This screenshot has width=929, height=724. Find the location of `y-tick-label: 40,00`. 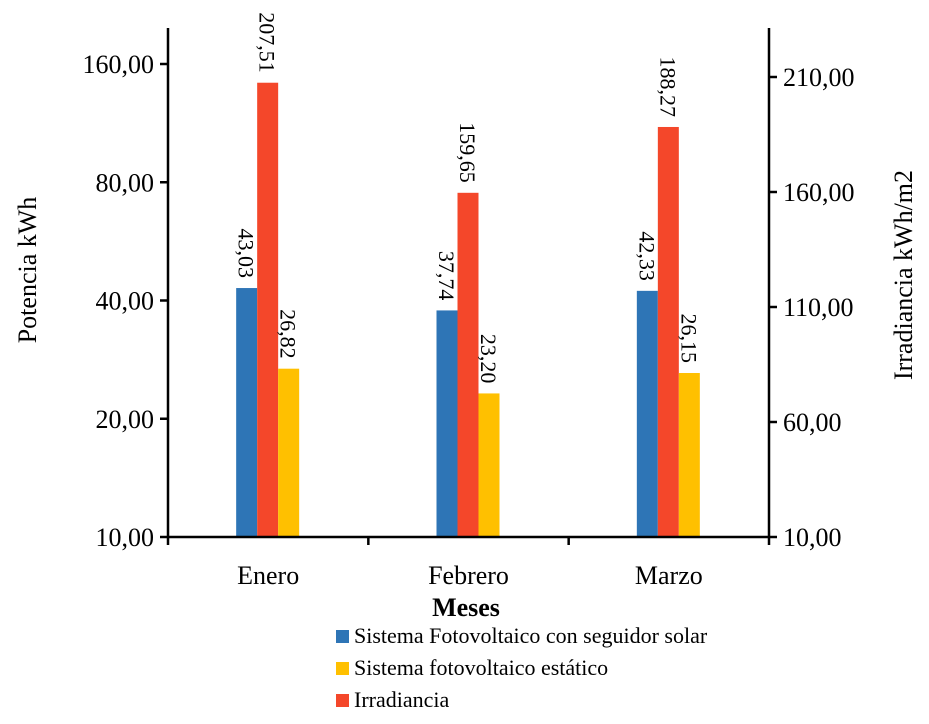

y-tick-label: 40,00 is located at coordinates (125, 301).